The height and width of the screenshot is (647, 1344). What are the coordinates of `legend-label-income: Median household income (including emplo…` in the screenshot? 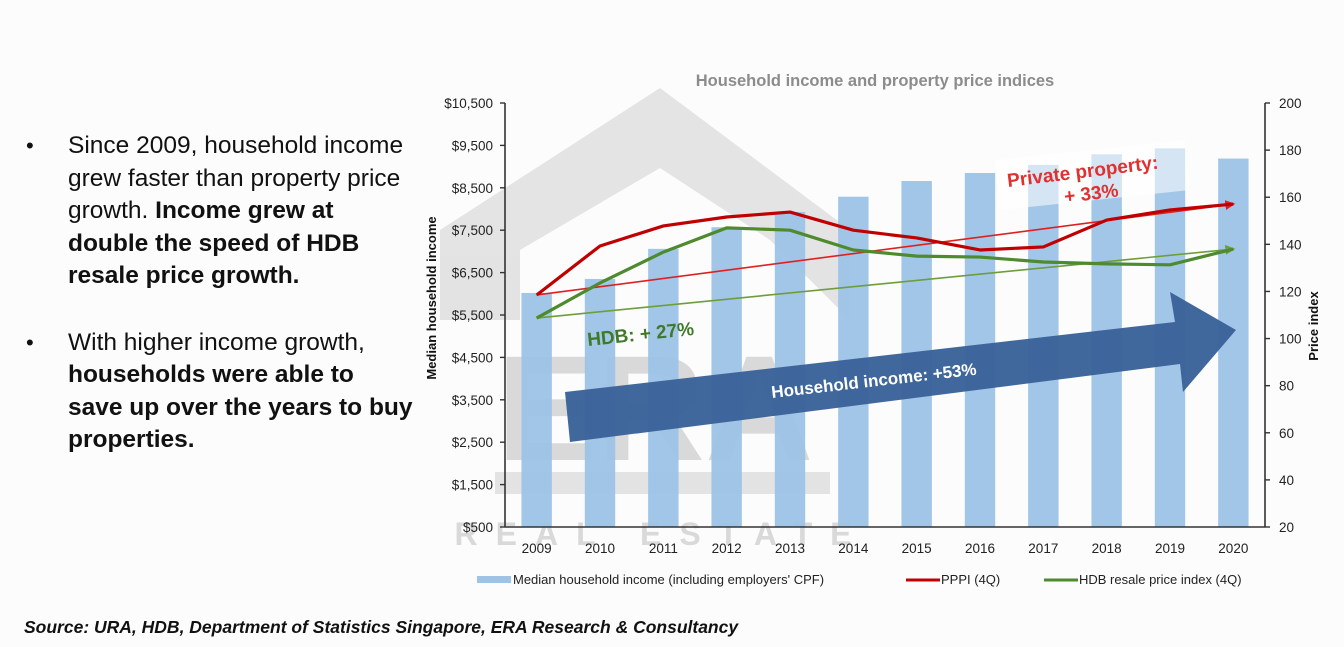 It's located at (668, 579).